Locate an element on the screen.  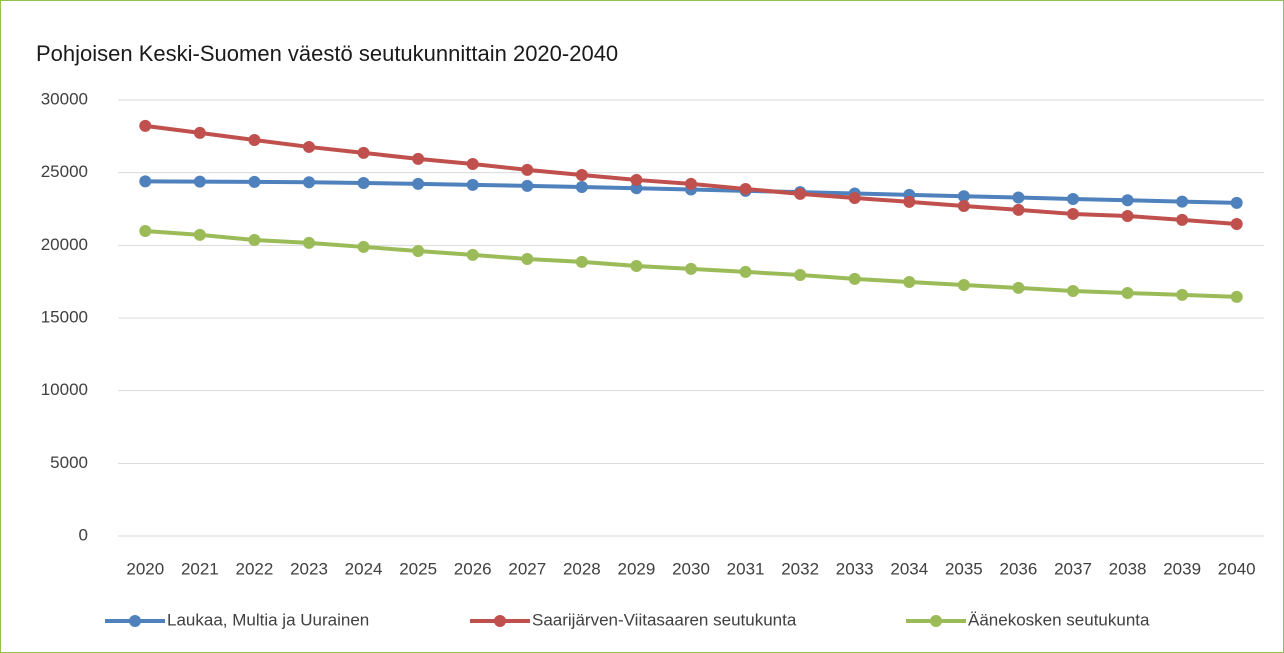
x-tick-label: 2025 is located at coordinates (418, 568).